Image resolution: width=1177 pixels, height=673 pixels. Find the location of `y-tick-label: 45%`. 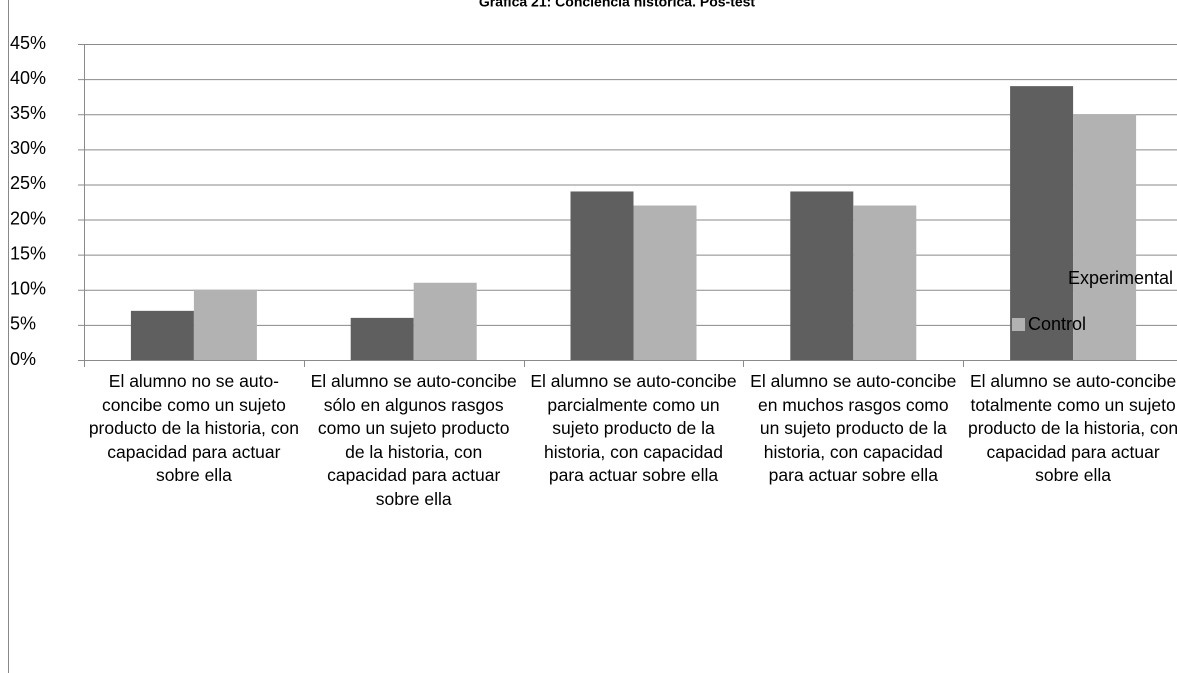

y-tick-label: 45% is located at coordinates (28, 43).